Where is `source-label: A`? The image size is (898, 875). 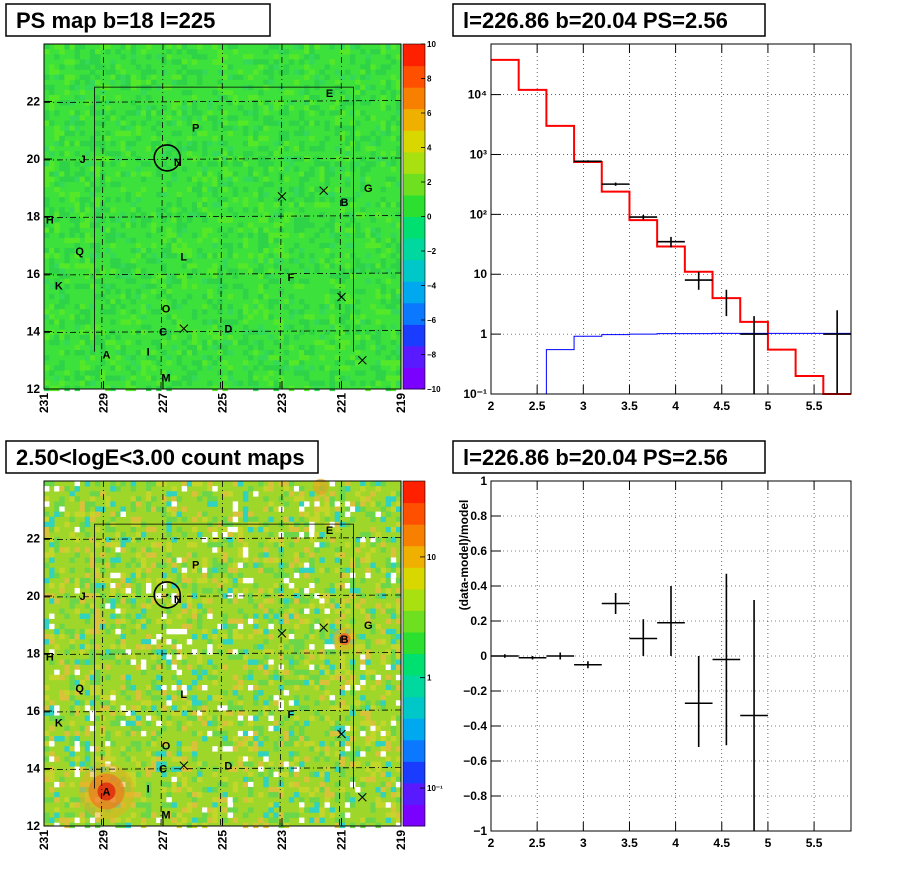
source-label: A is located at coordinates (107, 356).